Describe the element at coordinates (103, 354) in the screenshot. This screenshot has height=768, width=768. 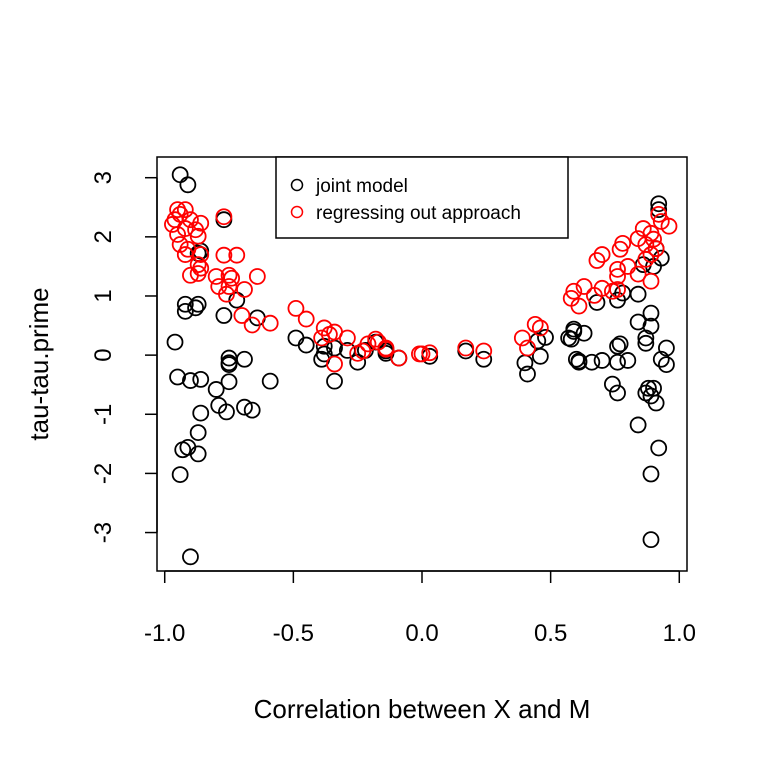
I see `y-tick-label: 0` at that location.